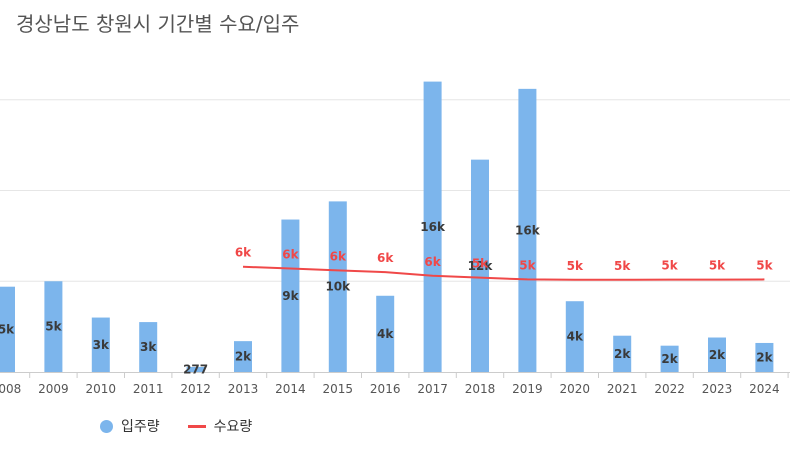 The height and width of the screenshot is (463, 800). Describe the element at coordinates (196, 426) in the screenshot. I see `legend-line-marker` at that location.